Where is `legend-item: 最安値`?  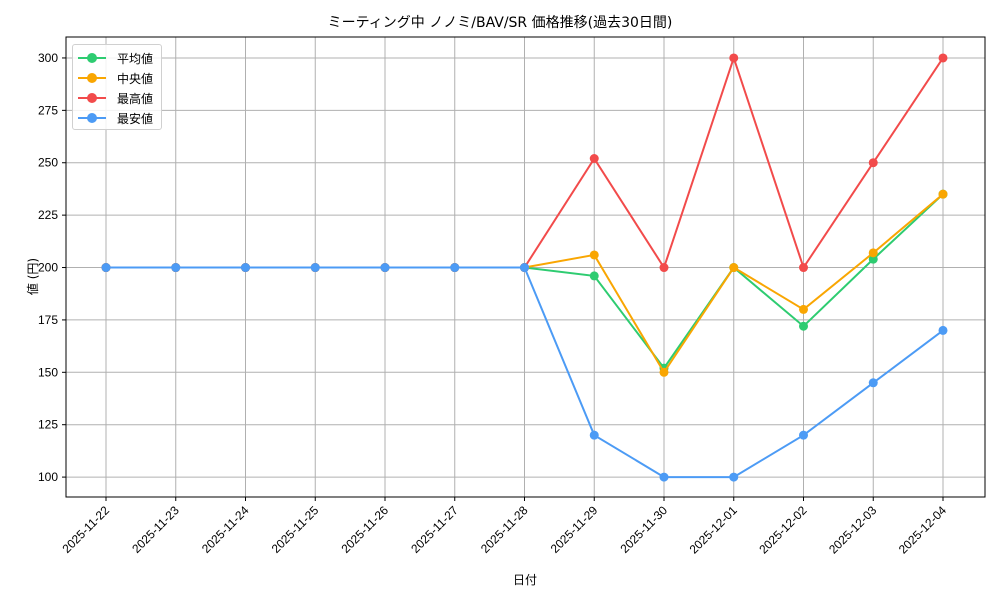
legend-item: 最安値 is located at coordinates (117, 118).